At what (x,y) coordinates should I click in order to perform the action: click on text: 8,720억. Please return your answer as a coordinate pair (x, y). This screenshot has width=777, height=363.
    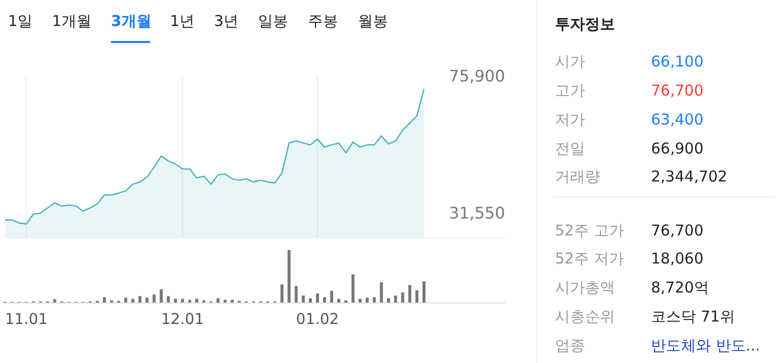
    Looking at the image, I should click on (680, 287).